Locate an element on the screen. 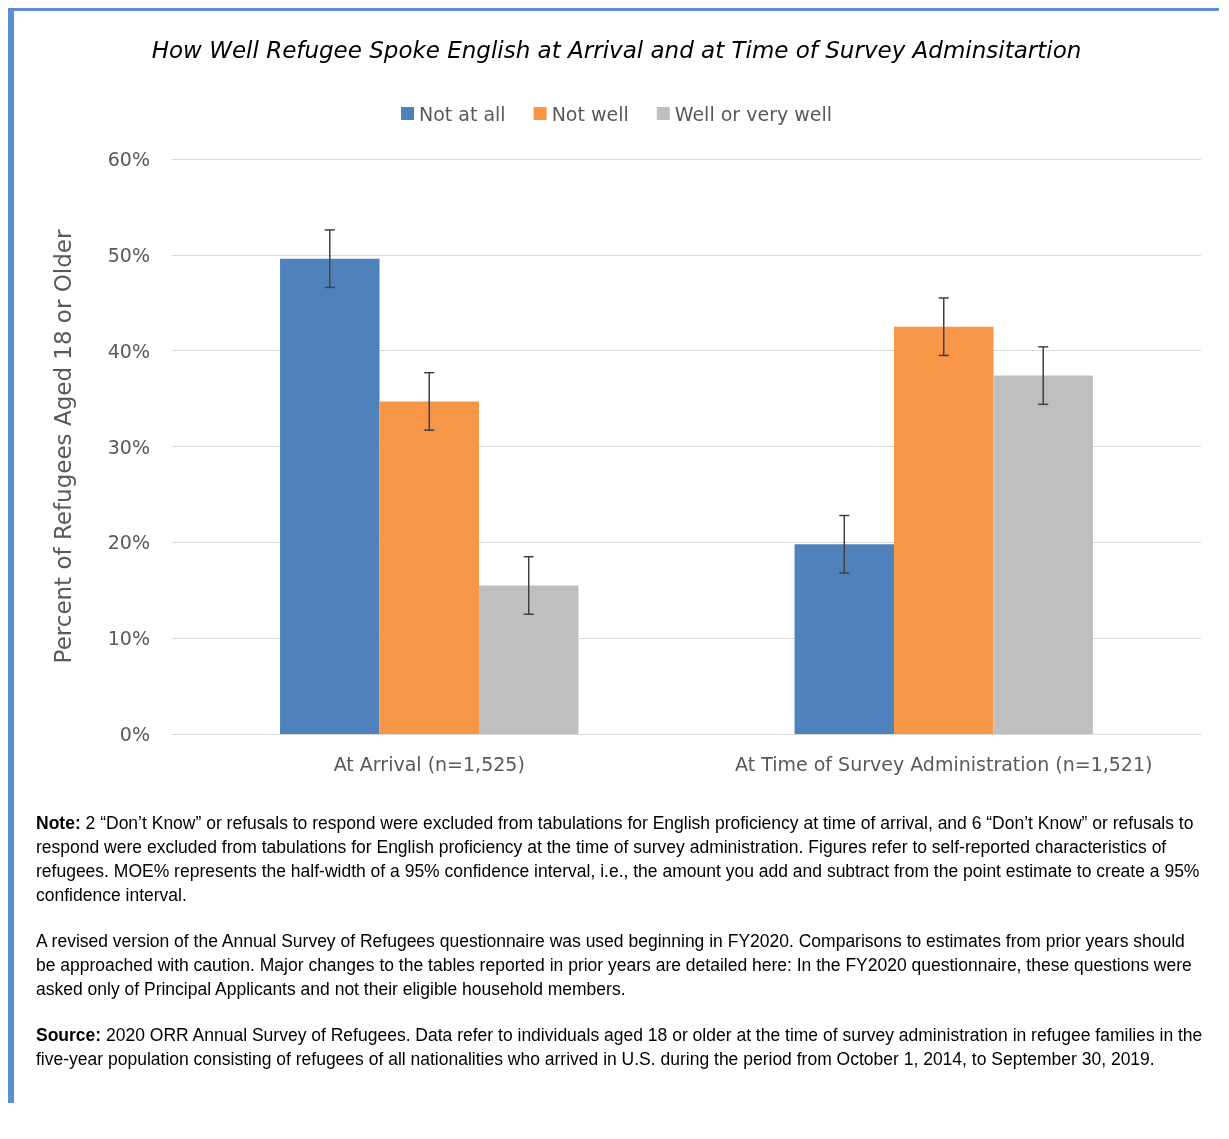 Image resolution: width=1229 pixels, height=1139 pixels. legend-label: Not at all is located at coordinates (462, 113).